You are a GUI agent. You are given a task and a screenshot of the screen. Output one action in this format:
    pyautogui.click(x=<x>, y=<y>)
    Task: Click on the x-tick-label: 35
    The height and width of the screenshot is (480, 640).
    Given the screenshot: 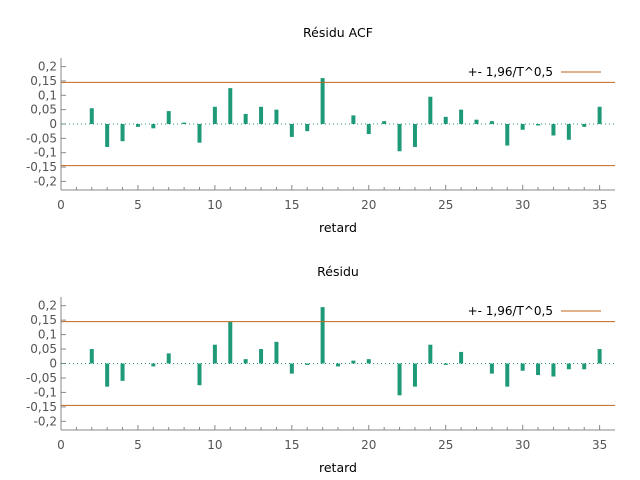 What is the action you would take?
    pyautogui.click(x=599, y=445)
    